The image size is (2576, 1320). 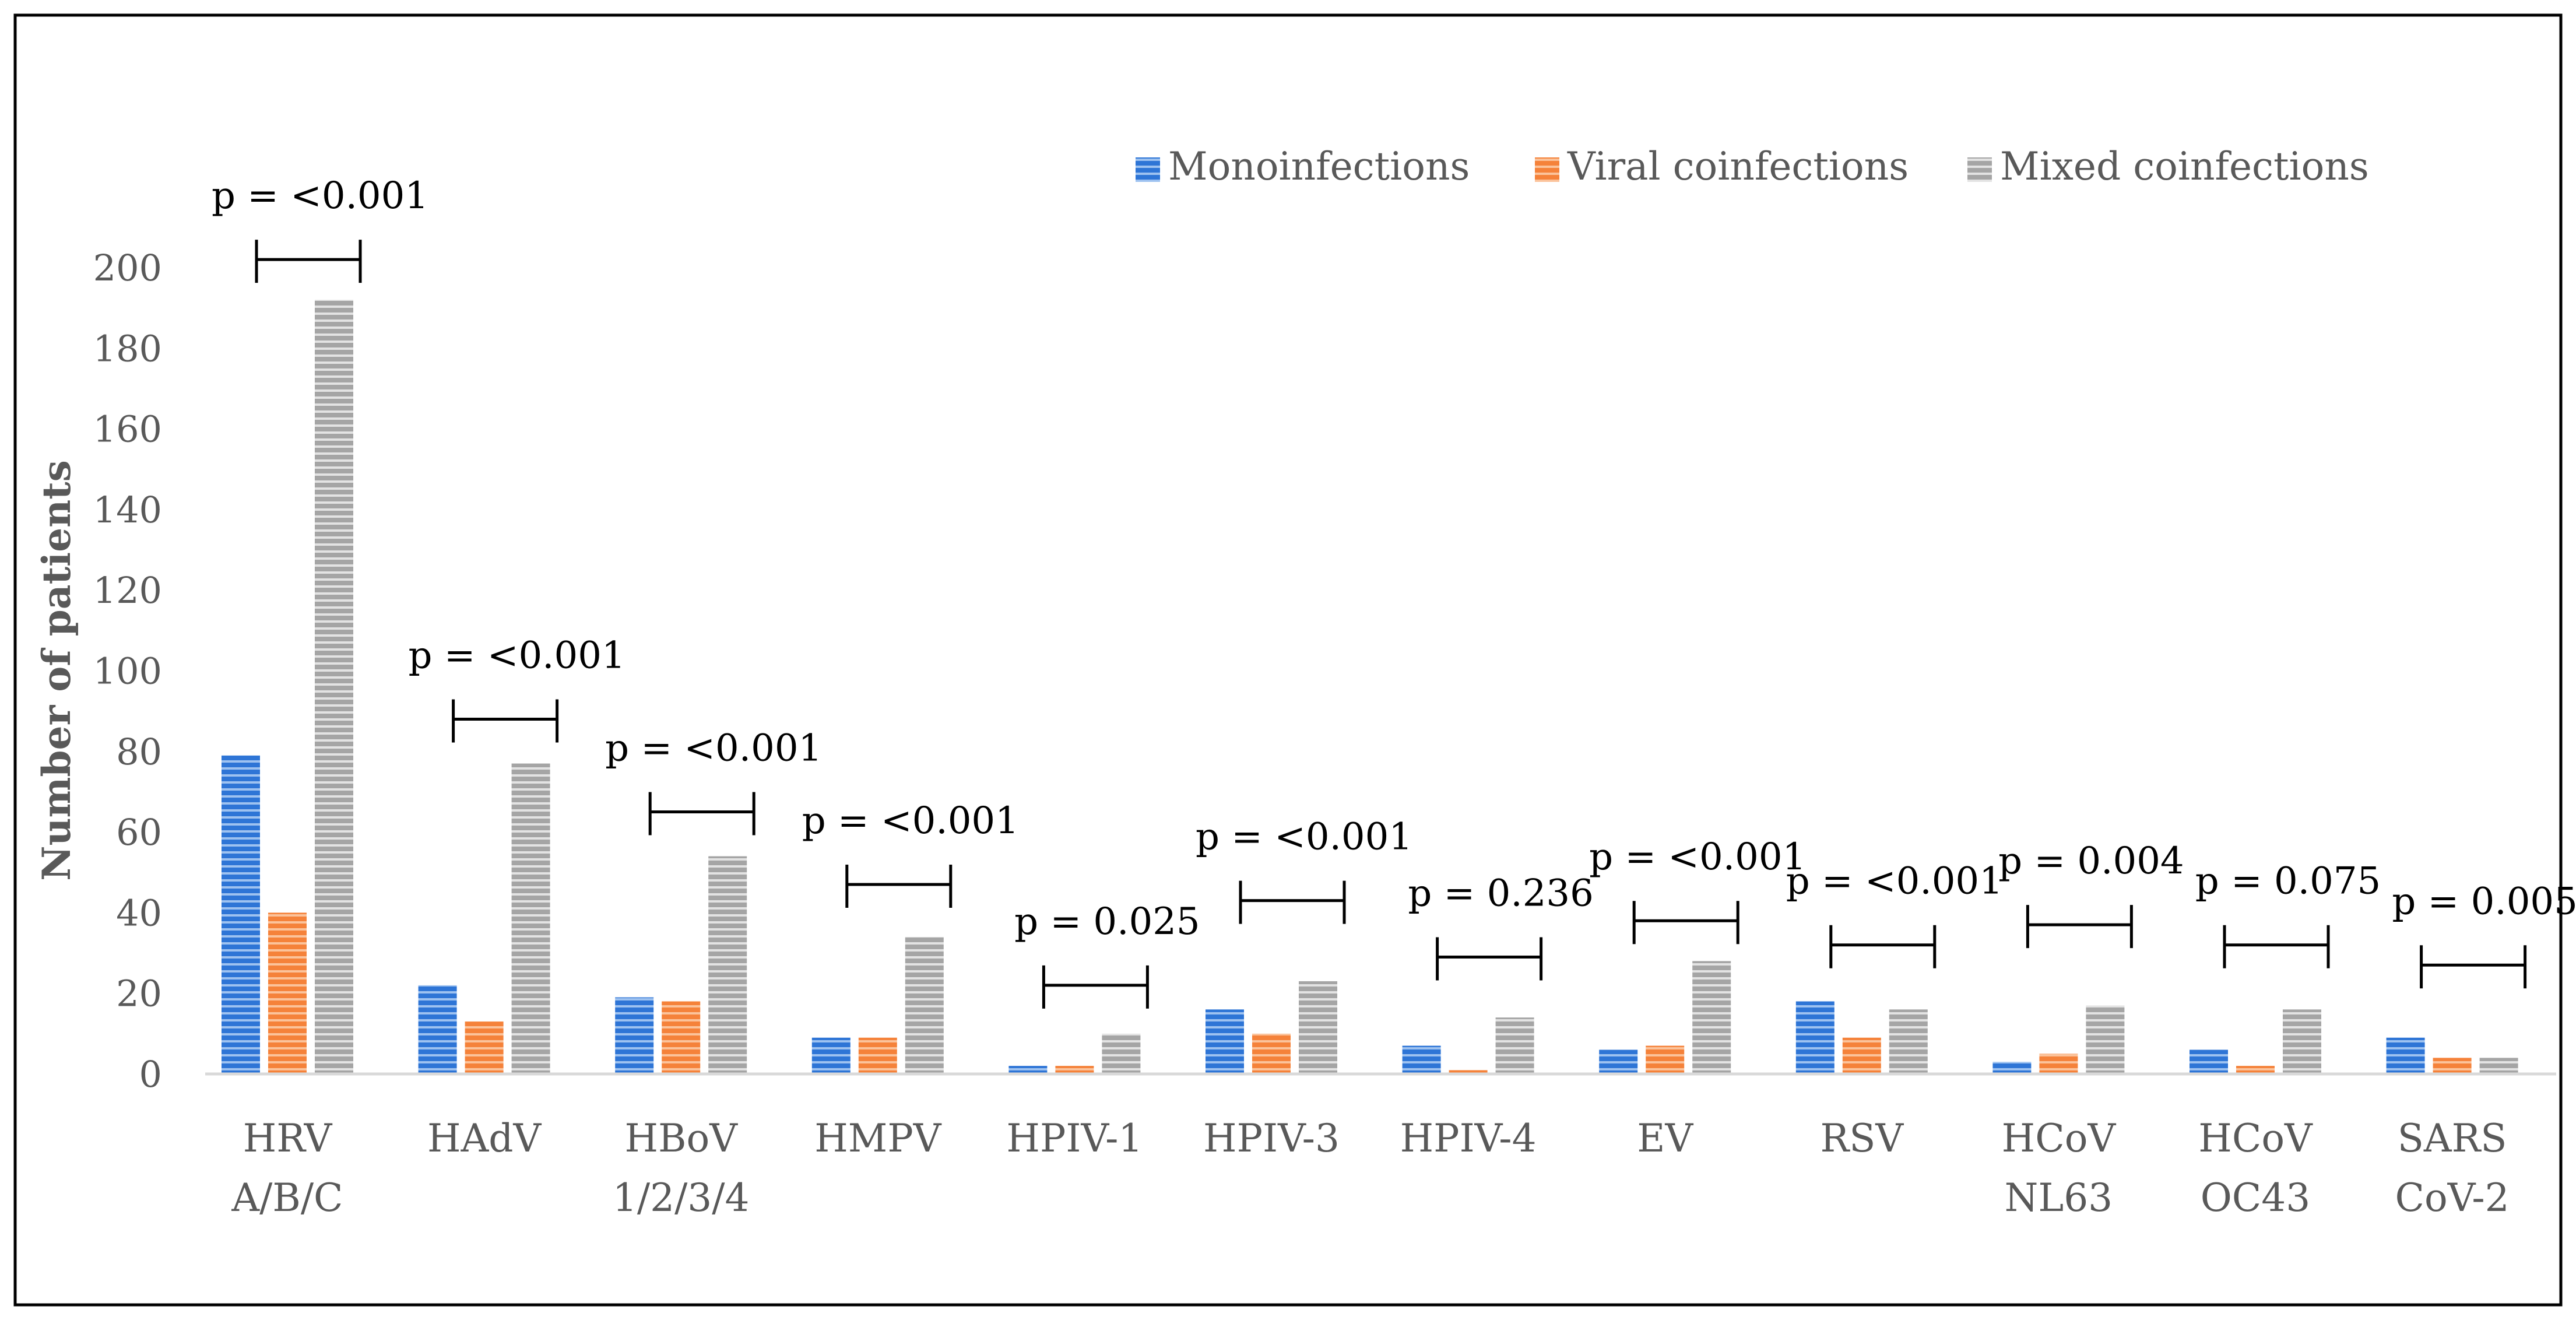 I want to click on legend-swatch-monoinfections, so click(x=1148, y=169).